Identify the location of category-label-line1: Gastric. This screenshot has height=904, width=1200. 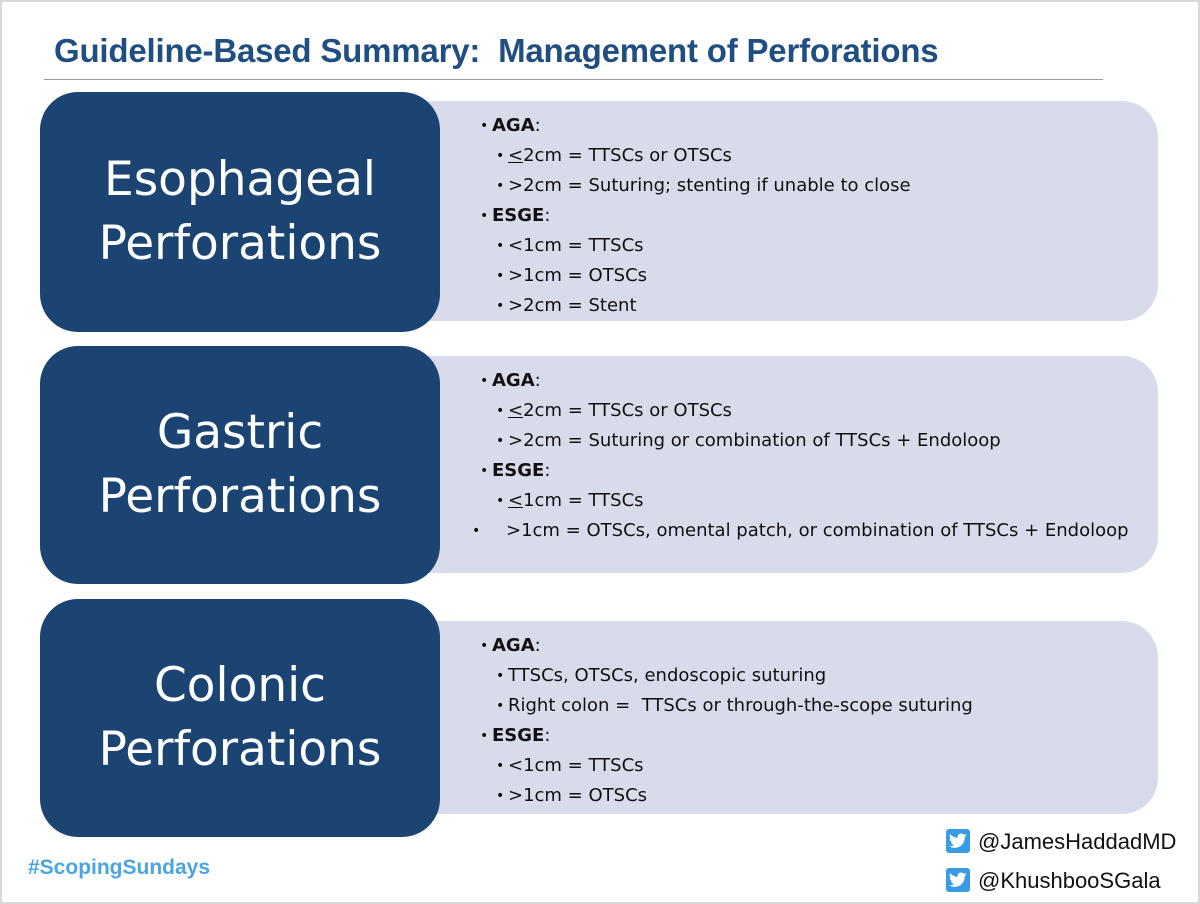
(240, 432).